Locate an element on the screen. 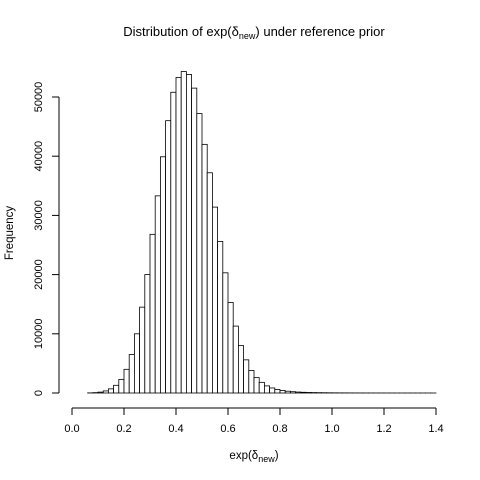  chart-title-prefix: Distribution of exp( is located at coordinates (177, 31).